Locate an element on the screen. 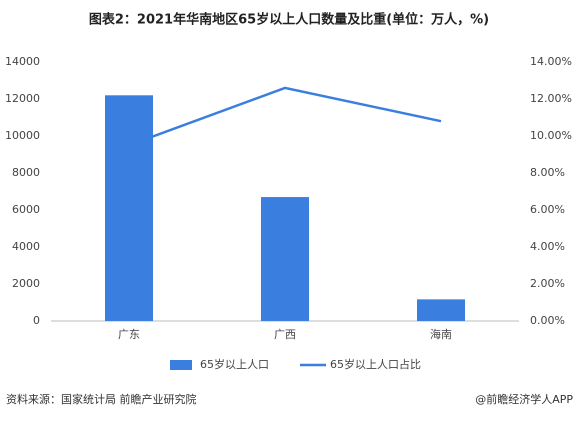 Image resolution: width=579 pixels, height=421 pixels. x-tick-label: 海南 is located at coordinates (441, 334).